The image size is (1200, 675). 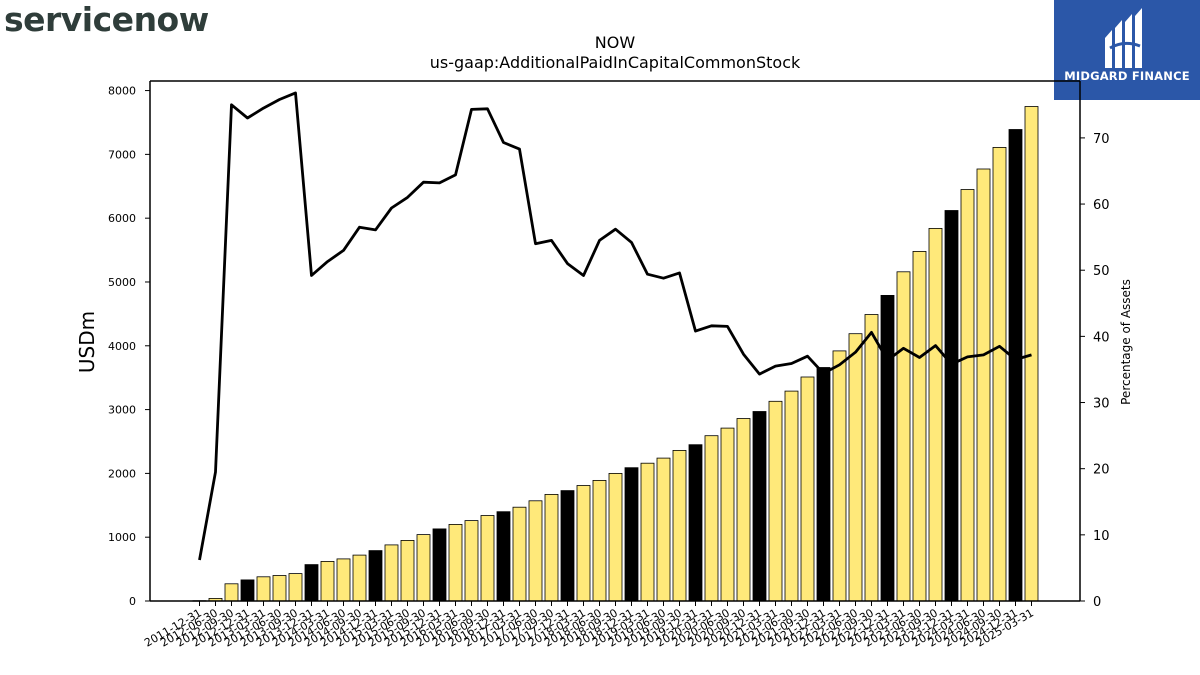 What do you see at coordinates (122, 218) in the screenshot?
I see `y-tick-label: 6000` at bounding box center [122, 218].